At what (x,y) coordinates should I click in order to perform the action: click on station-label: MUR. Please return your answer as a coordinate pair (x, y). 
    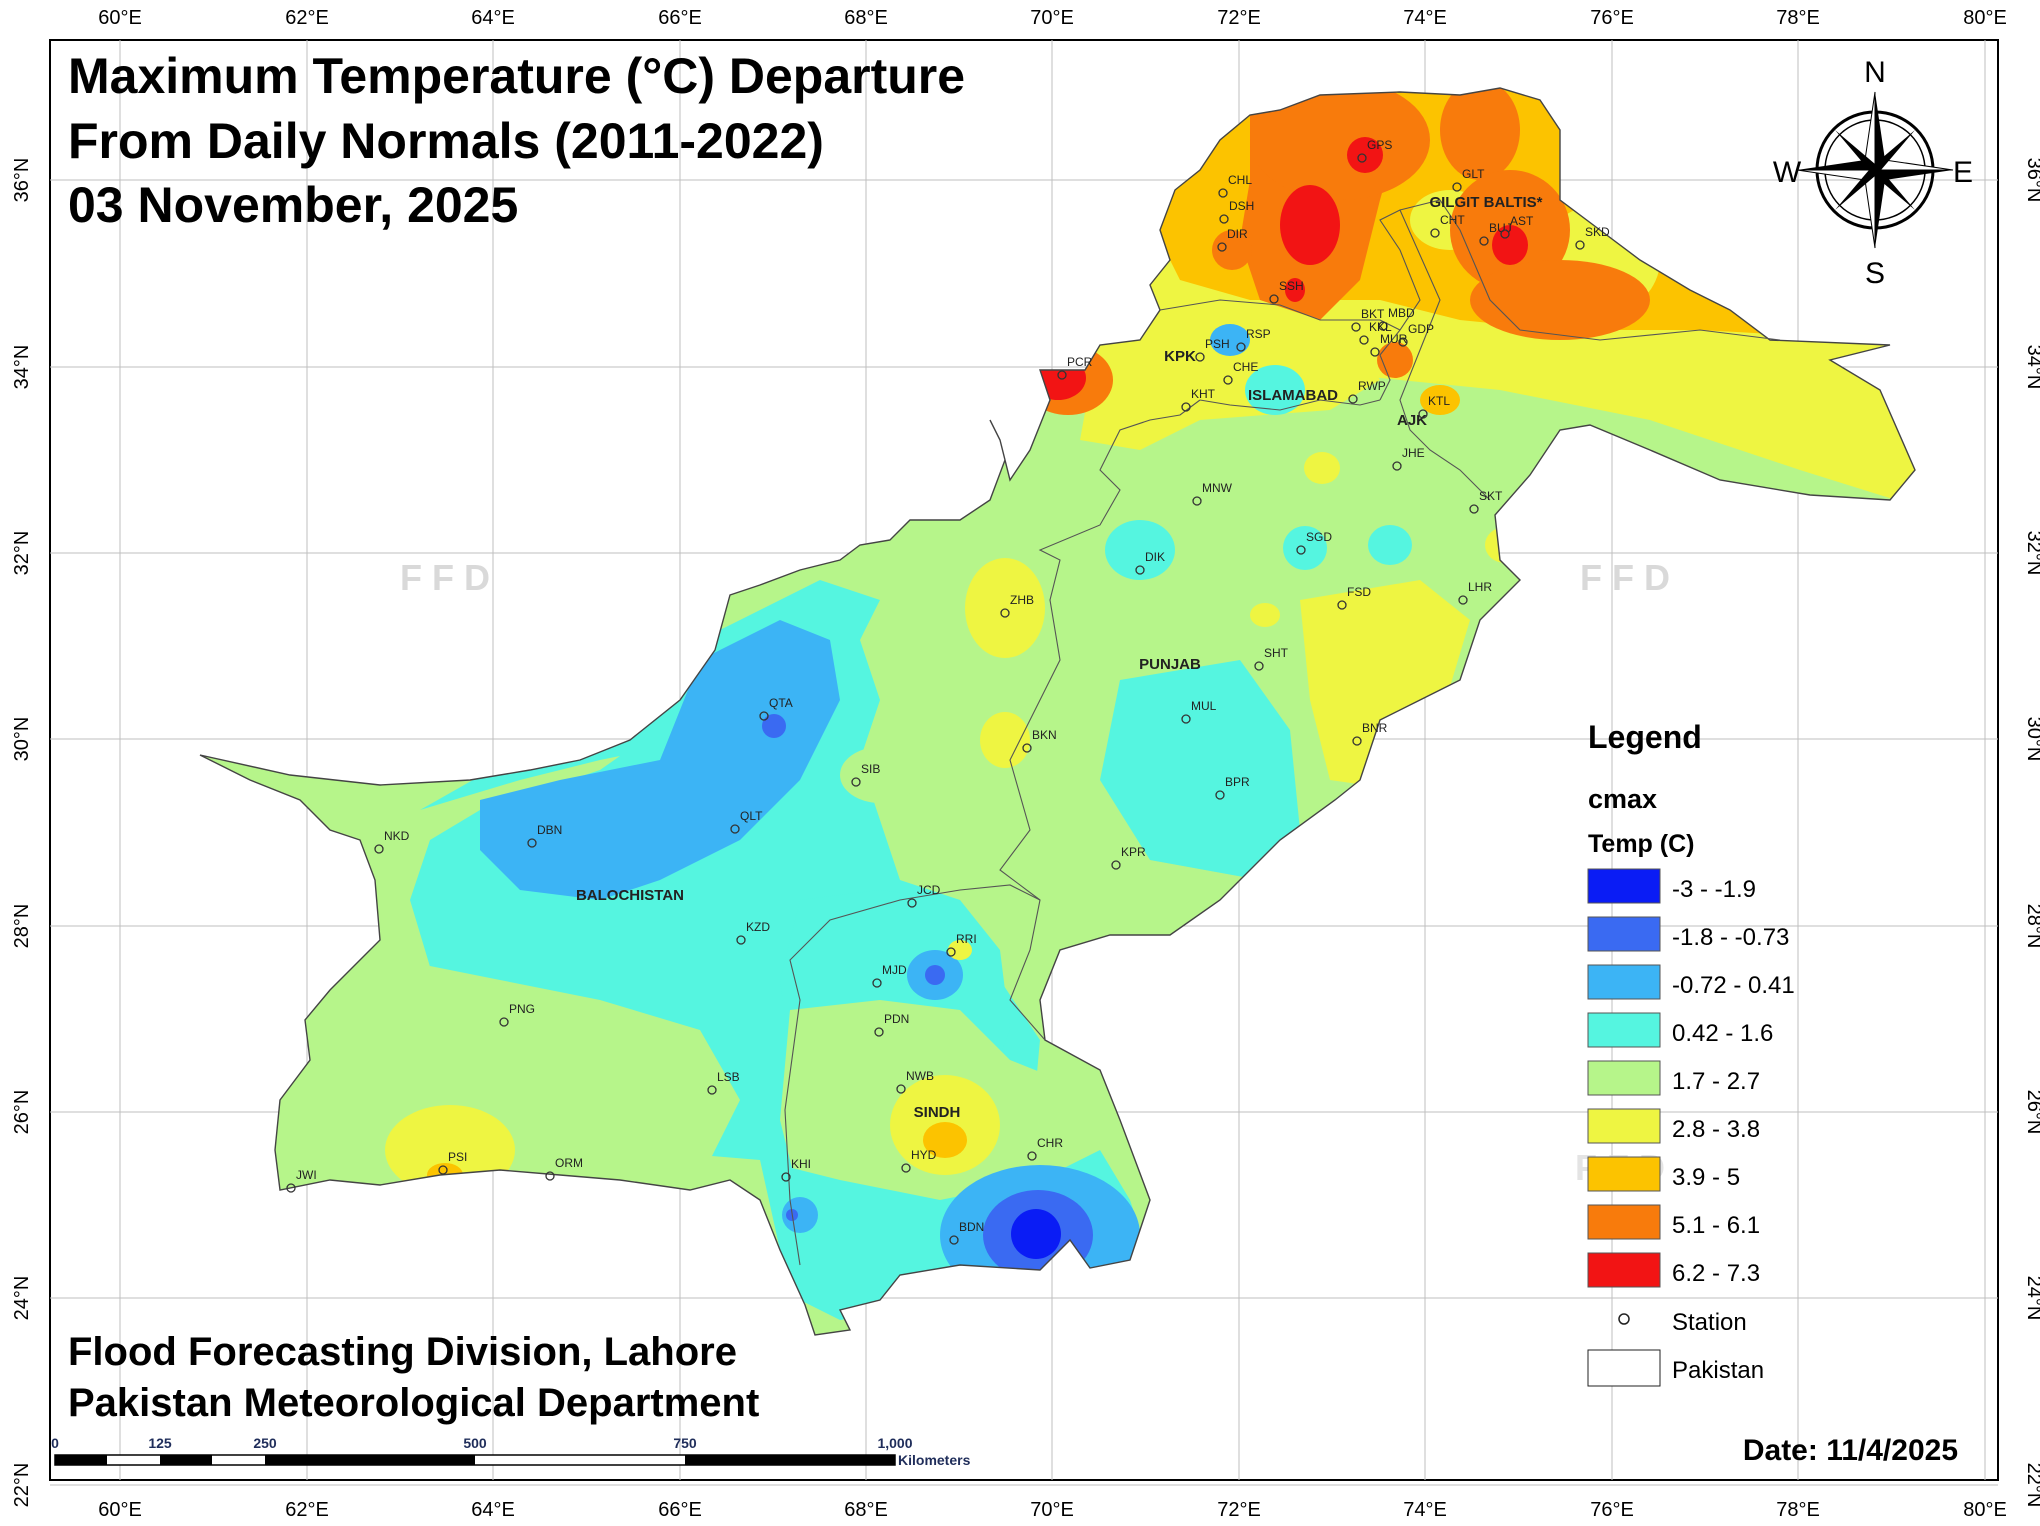
    Looking at the image, I should click on (1394, 339).